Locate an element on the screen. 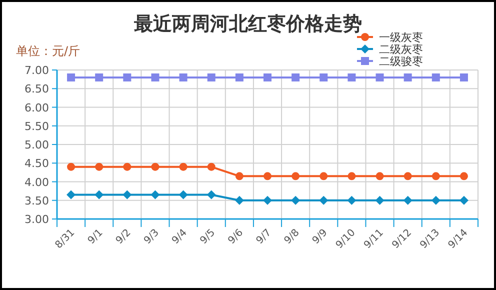  y-tick-label: 4.50 is located at coordinates (36, 163).